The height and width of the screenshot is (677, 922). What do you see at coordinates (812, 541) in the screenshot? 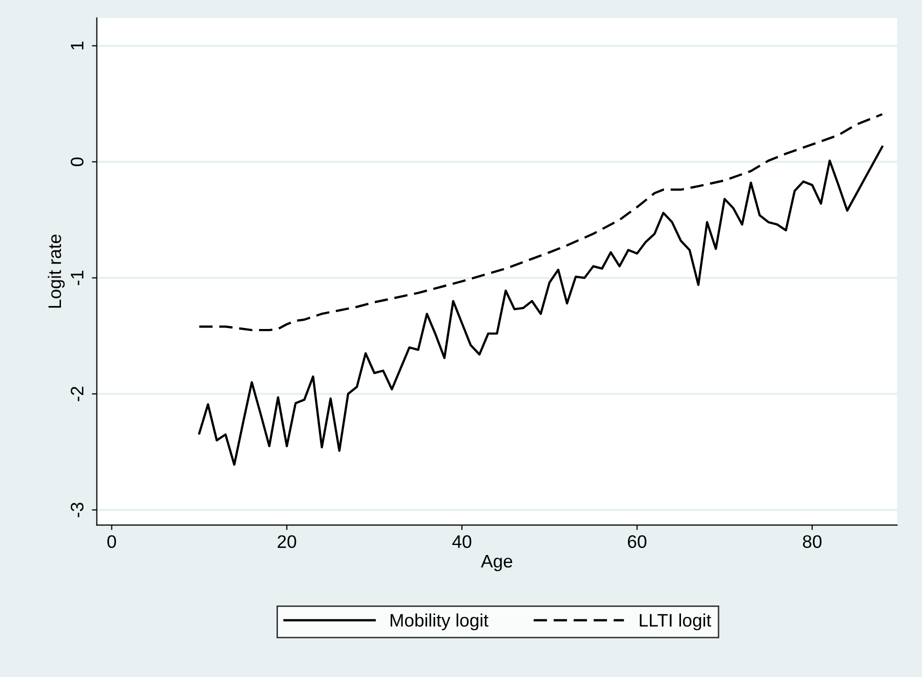
I see `x-tick-label: 80` at bounding box center [812, 541].